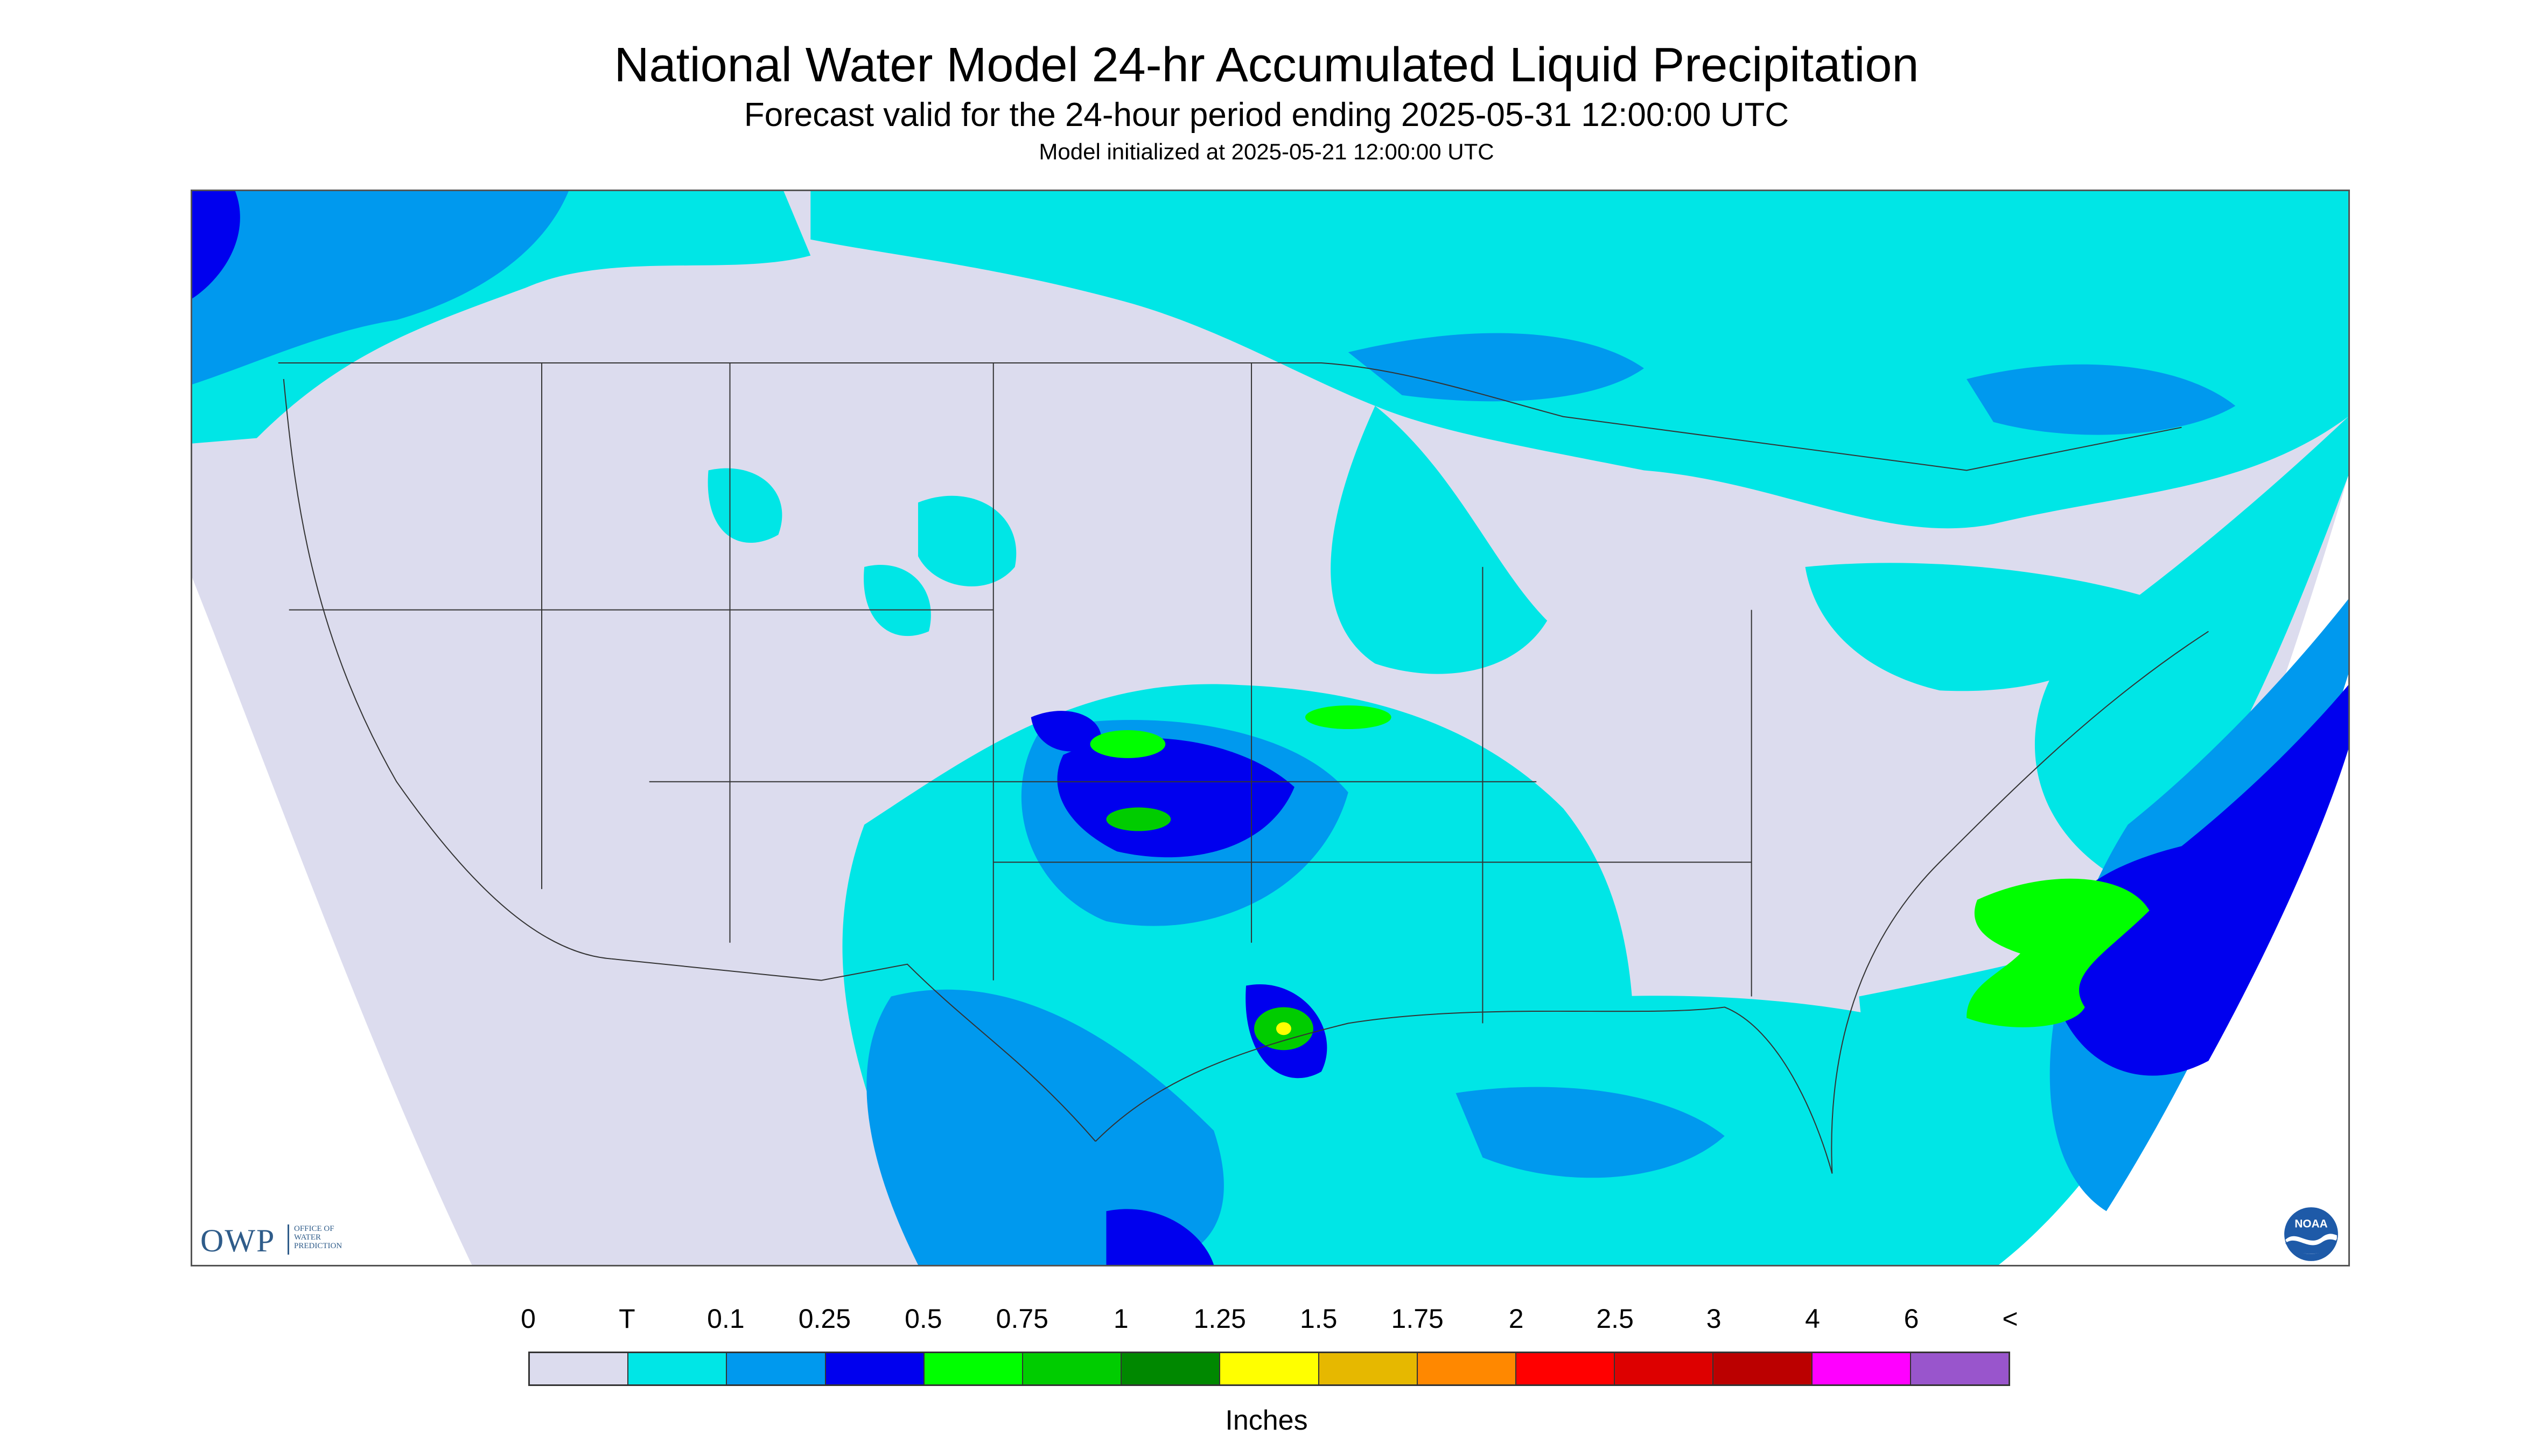 Image resolution: width=2533 pixels, height=1456 pixels. I want to click on precip-core-atlantic, so click(2058, 952).